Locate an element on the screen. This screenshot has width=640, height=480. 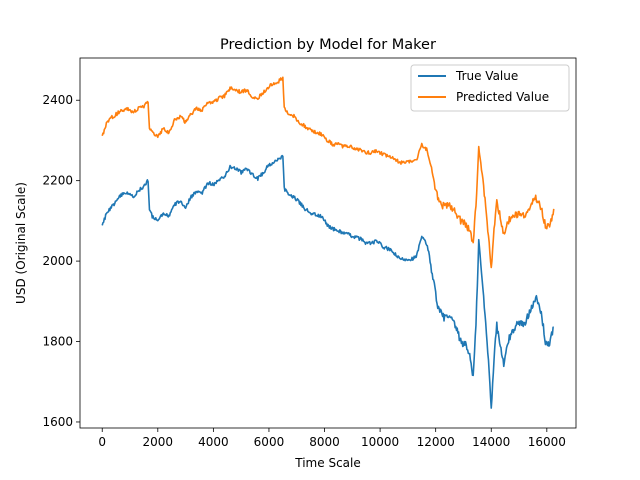
legend-label-2: Predicted Value is located at coordinates (502, 97).